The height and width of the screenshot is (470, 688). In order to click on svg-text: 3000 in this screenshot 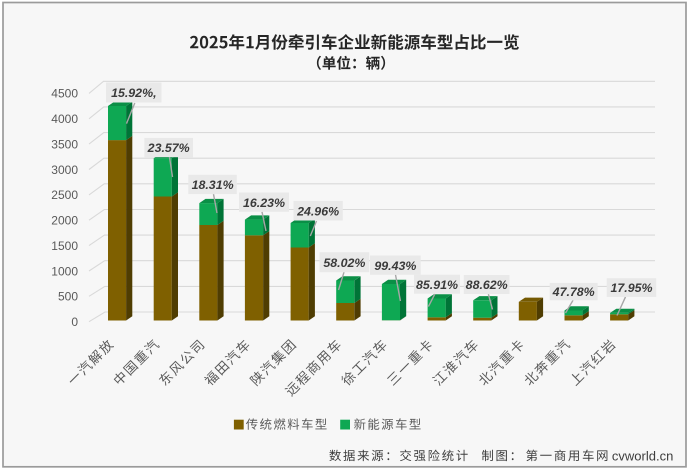, I will do `click(64, 170)`.